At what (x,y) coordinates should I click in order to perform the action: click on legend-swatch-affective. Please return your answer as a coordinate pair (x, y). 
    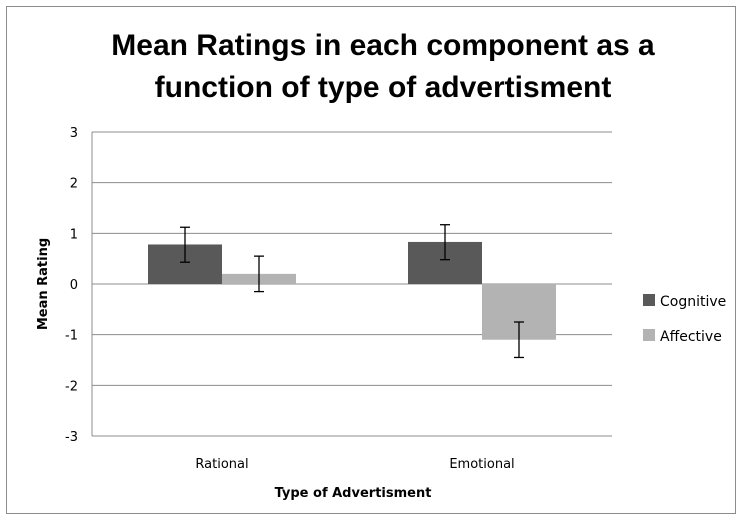
    Looking at the image, I should click on (649, 335).